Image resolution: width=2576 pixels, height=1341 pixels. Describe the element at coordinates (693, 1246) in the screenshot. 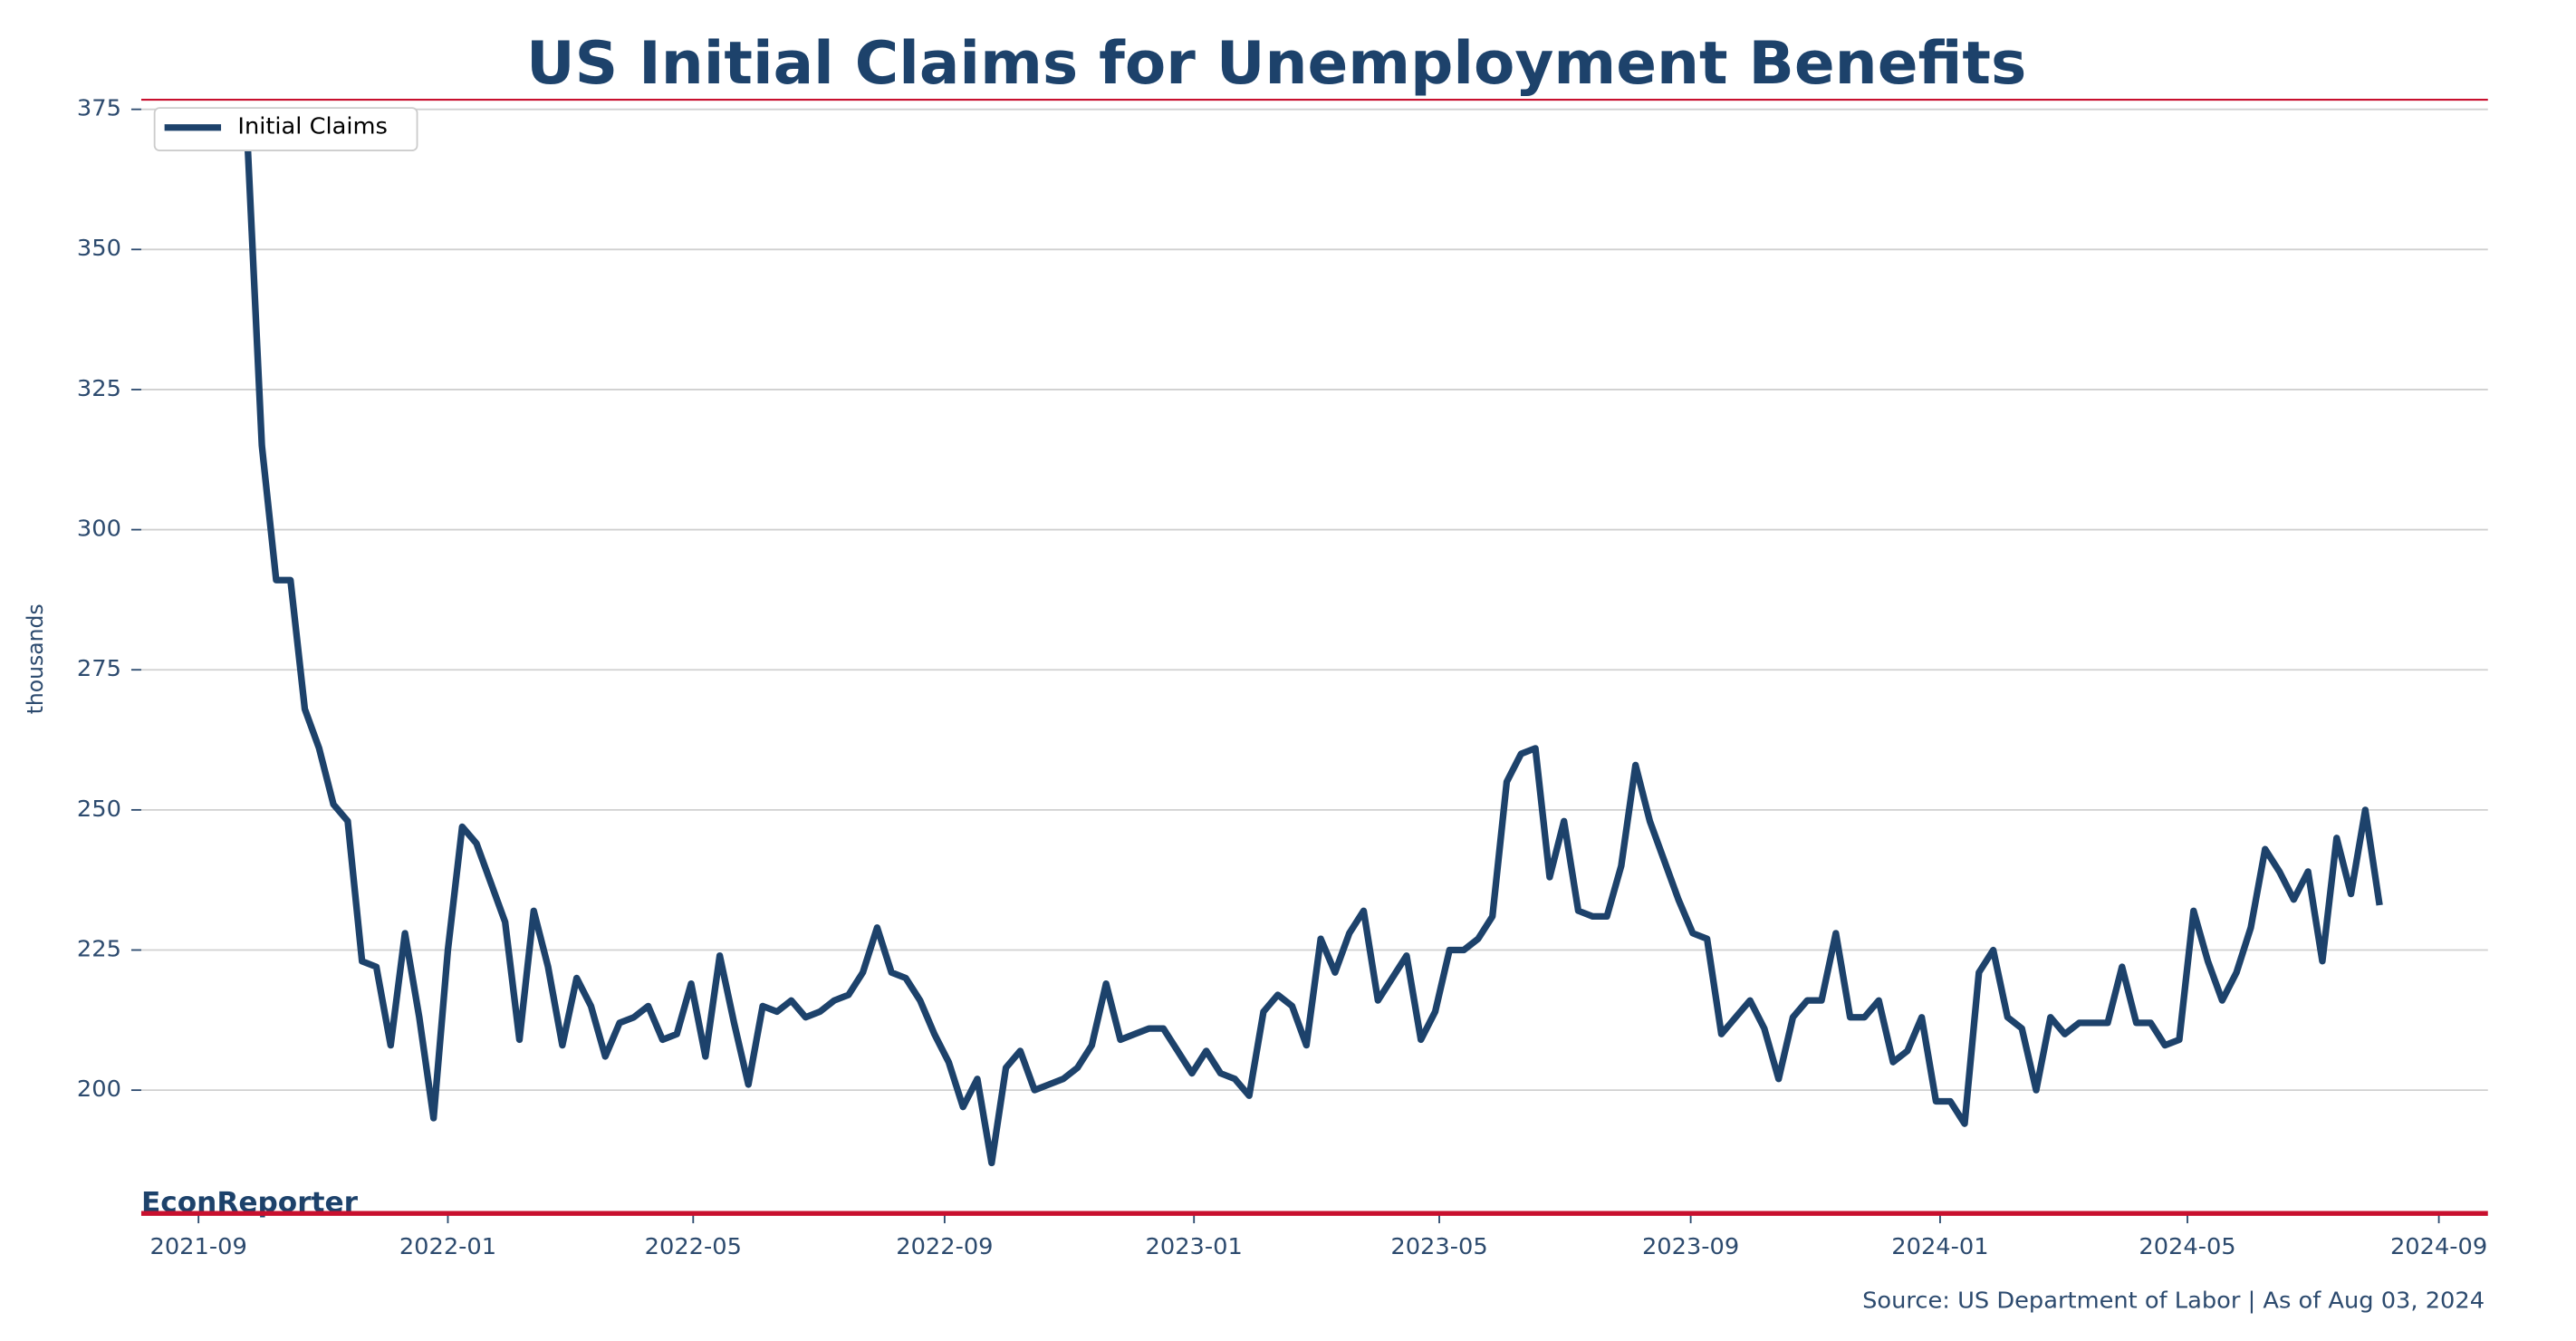

I see `x-tick-label: 2022-05` at that location.